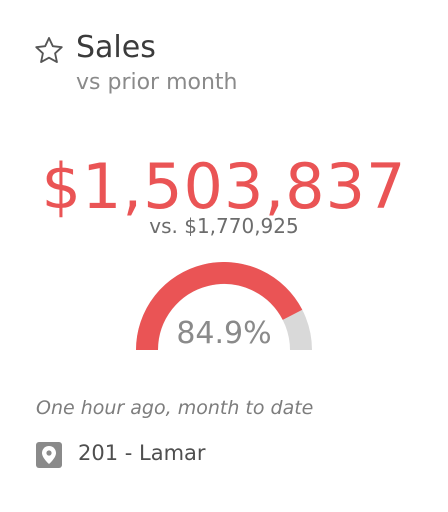 The width and height of the screenshot is (448, 512). I want to click on gauge-percent-label: 84.9%, so click(224, 333).